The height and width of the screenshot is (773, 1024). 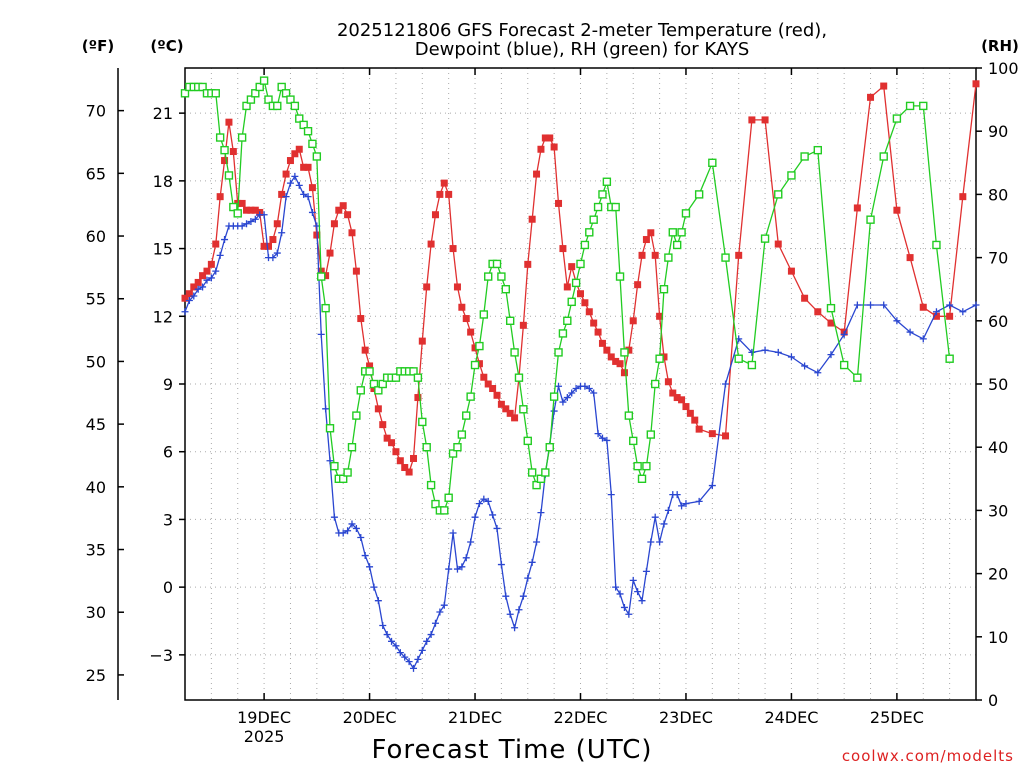 I want to click on celsius-tick-label: 15, so click(x=163, y=249).